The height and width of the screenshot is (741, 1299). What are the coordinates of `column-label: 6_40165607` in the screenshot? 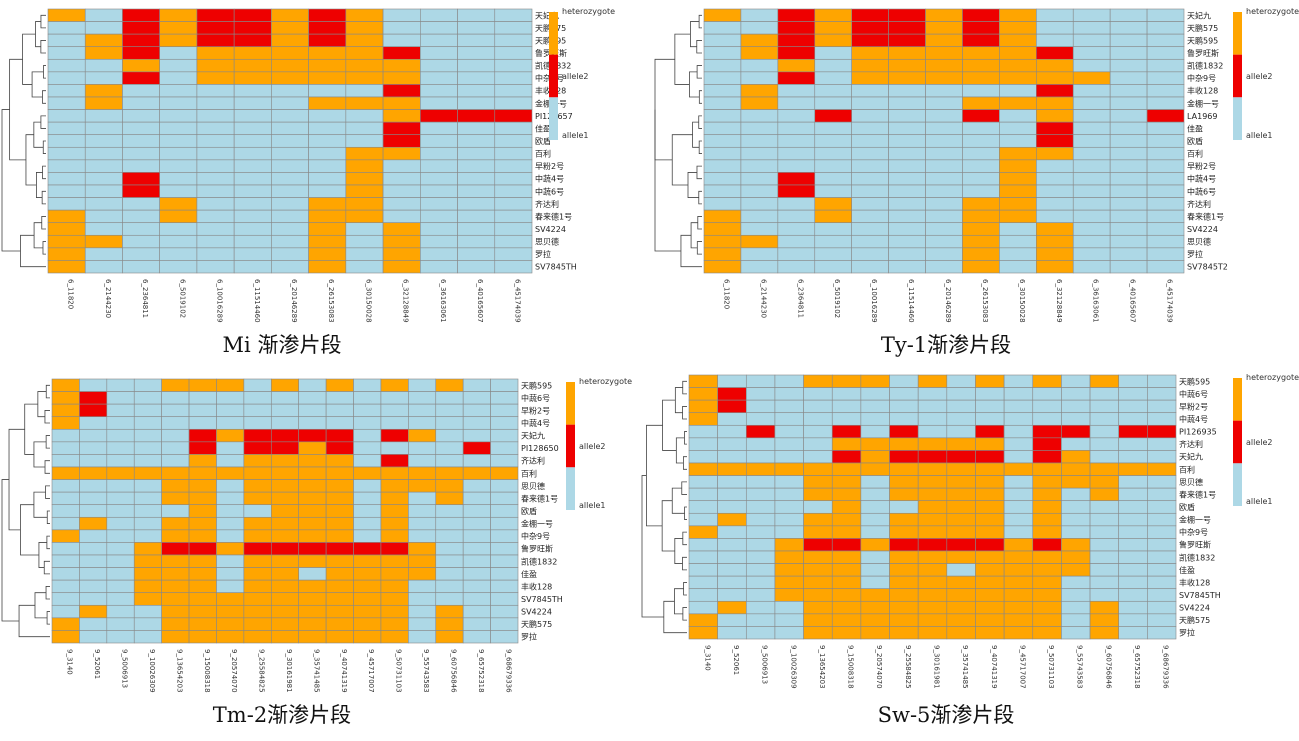 It's located at (1133, 301).